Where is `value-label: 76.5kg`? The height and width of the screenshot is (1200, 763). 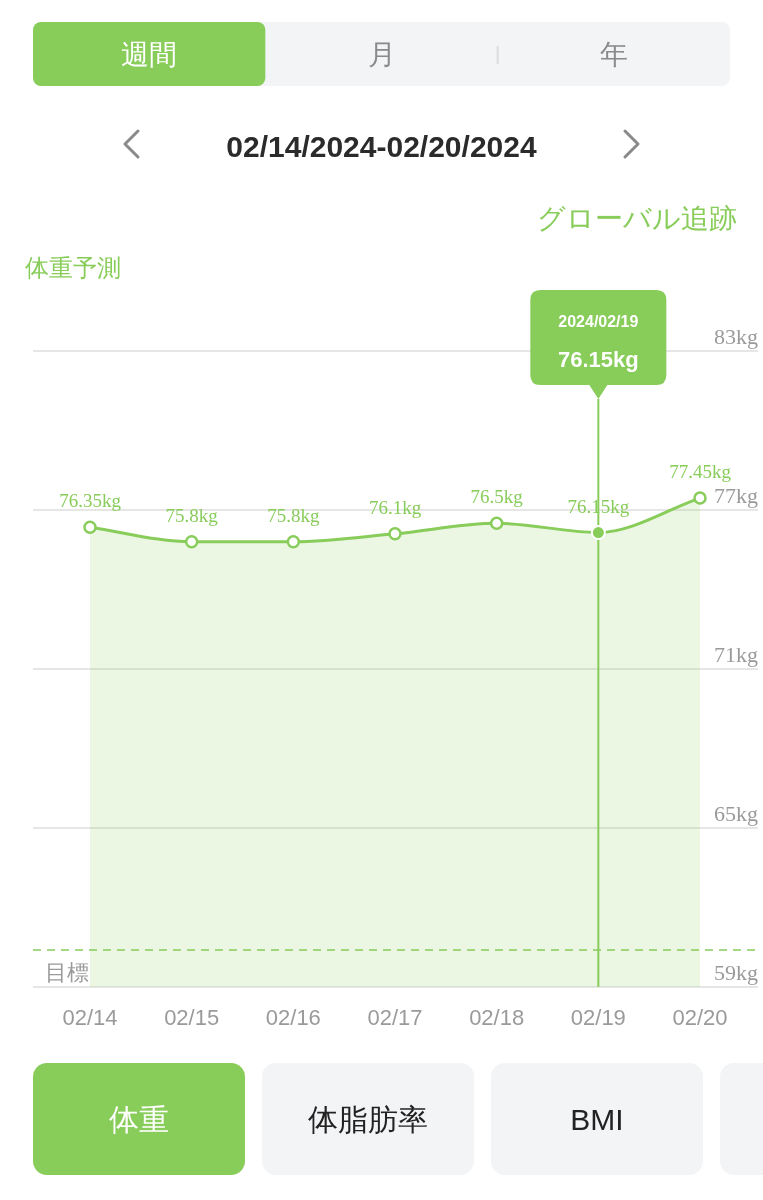 value-label: 76.5kg is located at coordinates (496, 497).